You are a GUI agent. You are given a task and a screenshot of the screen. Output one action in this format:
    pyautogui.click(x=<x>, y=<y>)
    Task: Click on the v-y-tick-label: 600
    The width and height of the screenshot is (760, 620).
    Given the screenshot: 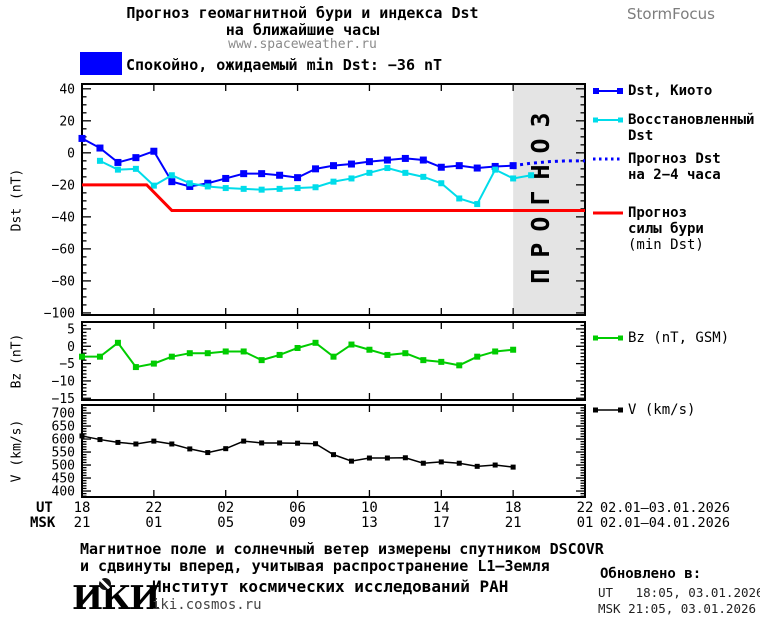 What is the action you would take?
    pyautogui.click(x=63, y=440)
    